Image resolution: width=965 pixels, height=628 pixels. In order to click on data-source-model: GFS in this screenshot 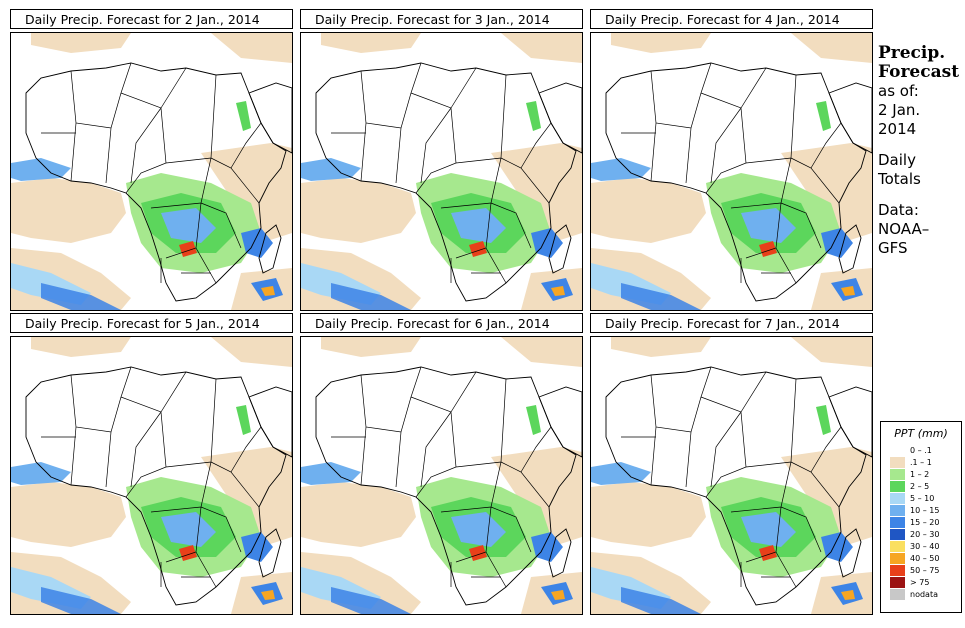, I will do `click(893, 248)`.